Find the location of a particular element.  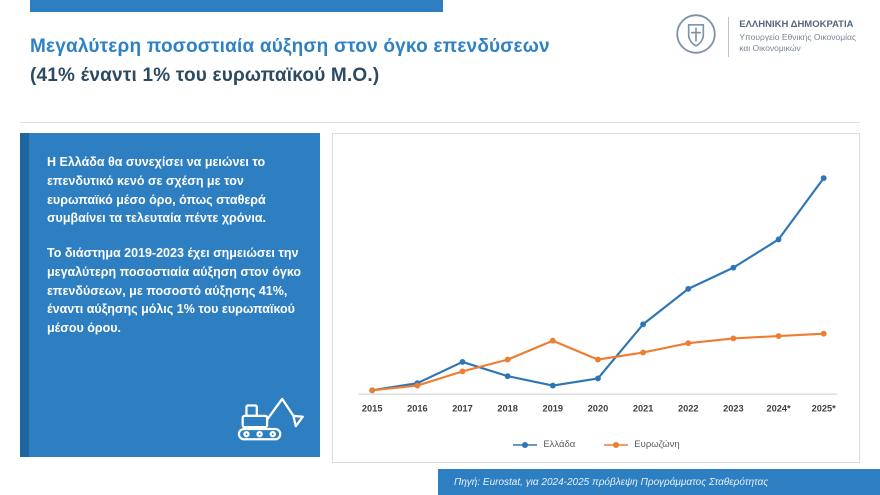

svg-text: 2024* is located at coordinates (778, 409).